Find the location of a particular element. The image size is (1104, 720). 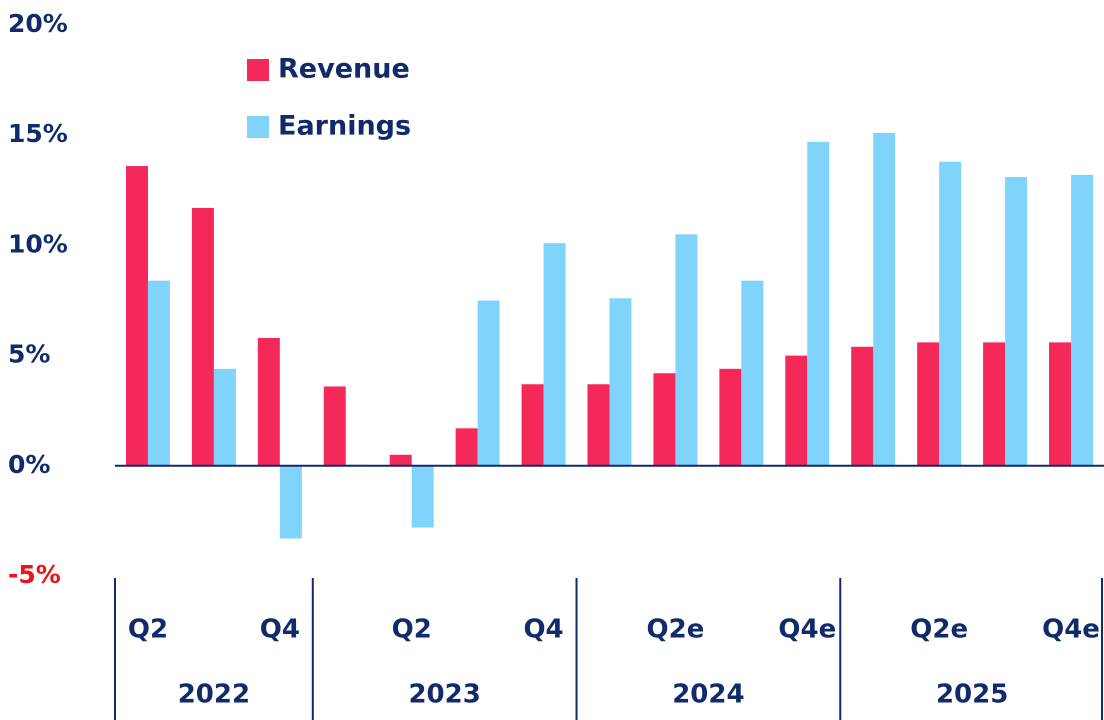

legend-label: Earnings is located at coordinates (344, 126).